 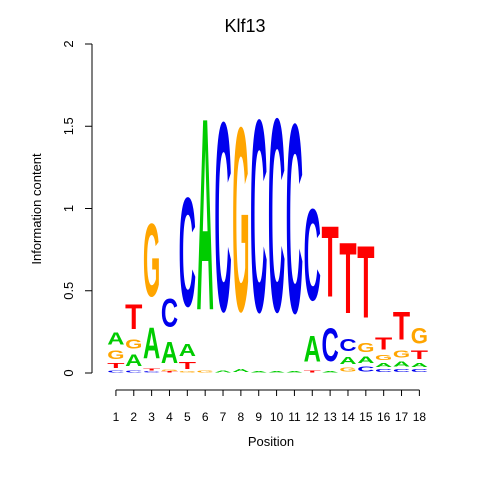 I want to click on logo-letter-C-pos-4: C, so click(x=169, y=312).